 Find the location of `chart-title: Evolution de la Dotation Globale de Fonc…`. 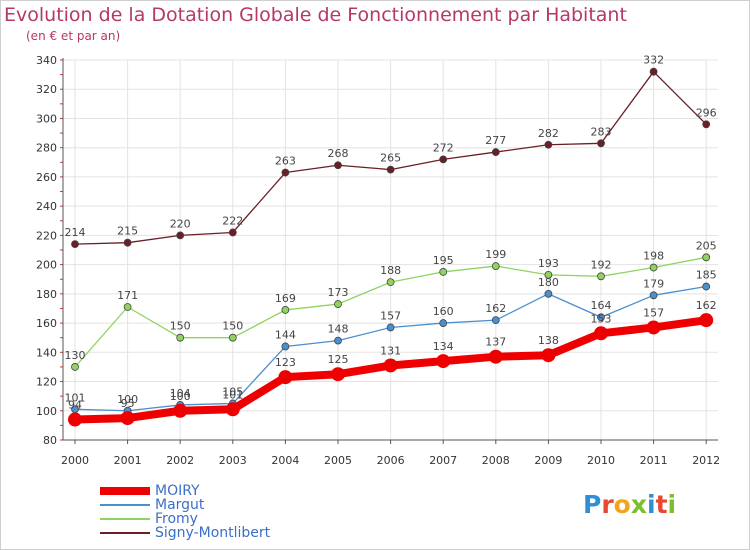

chart-title: Evolution de la Dotation Globale de Fonc… is located at coordinates (315, 15).